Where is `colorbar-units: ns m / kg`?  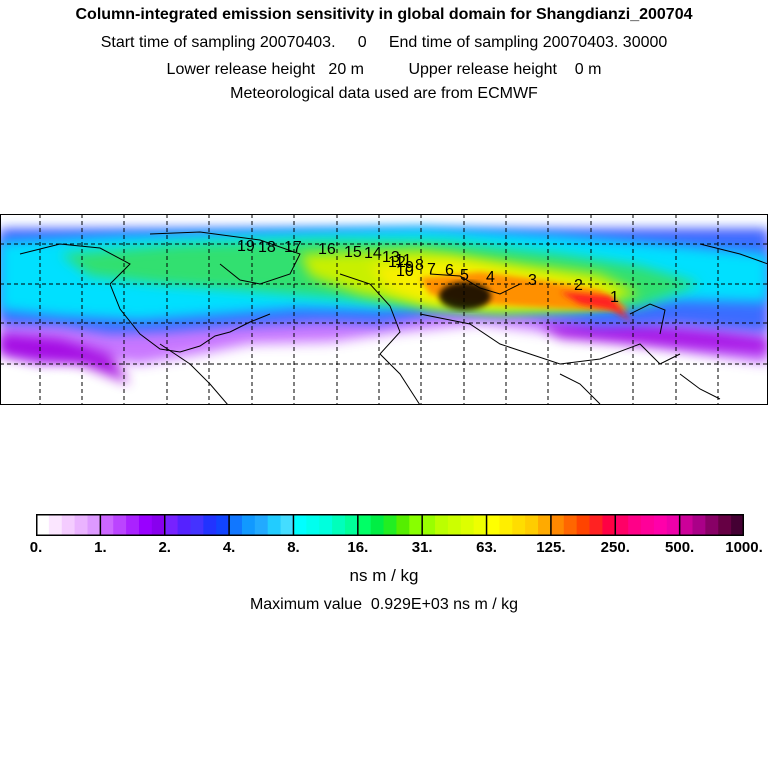 colorbar-units: ns m / kg is located at coordinates (384, 575).